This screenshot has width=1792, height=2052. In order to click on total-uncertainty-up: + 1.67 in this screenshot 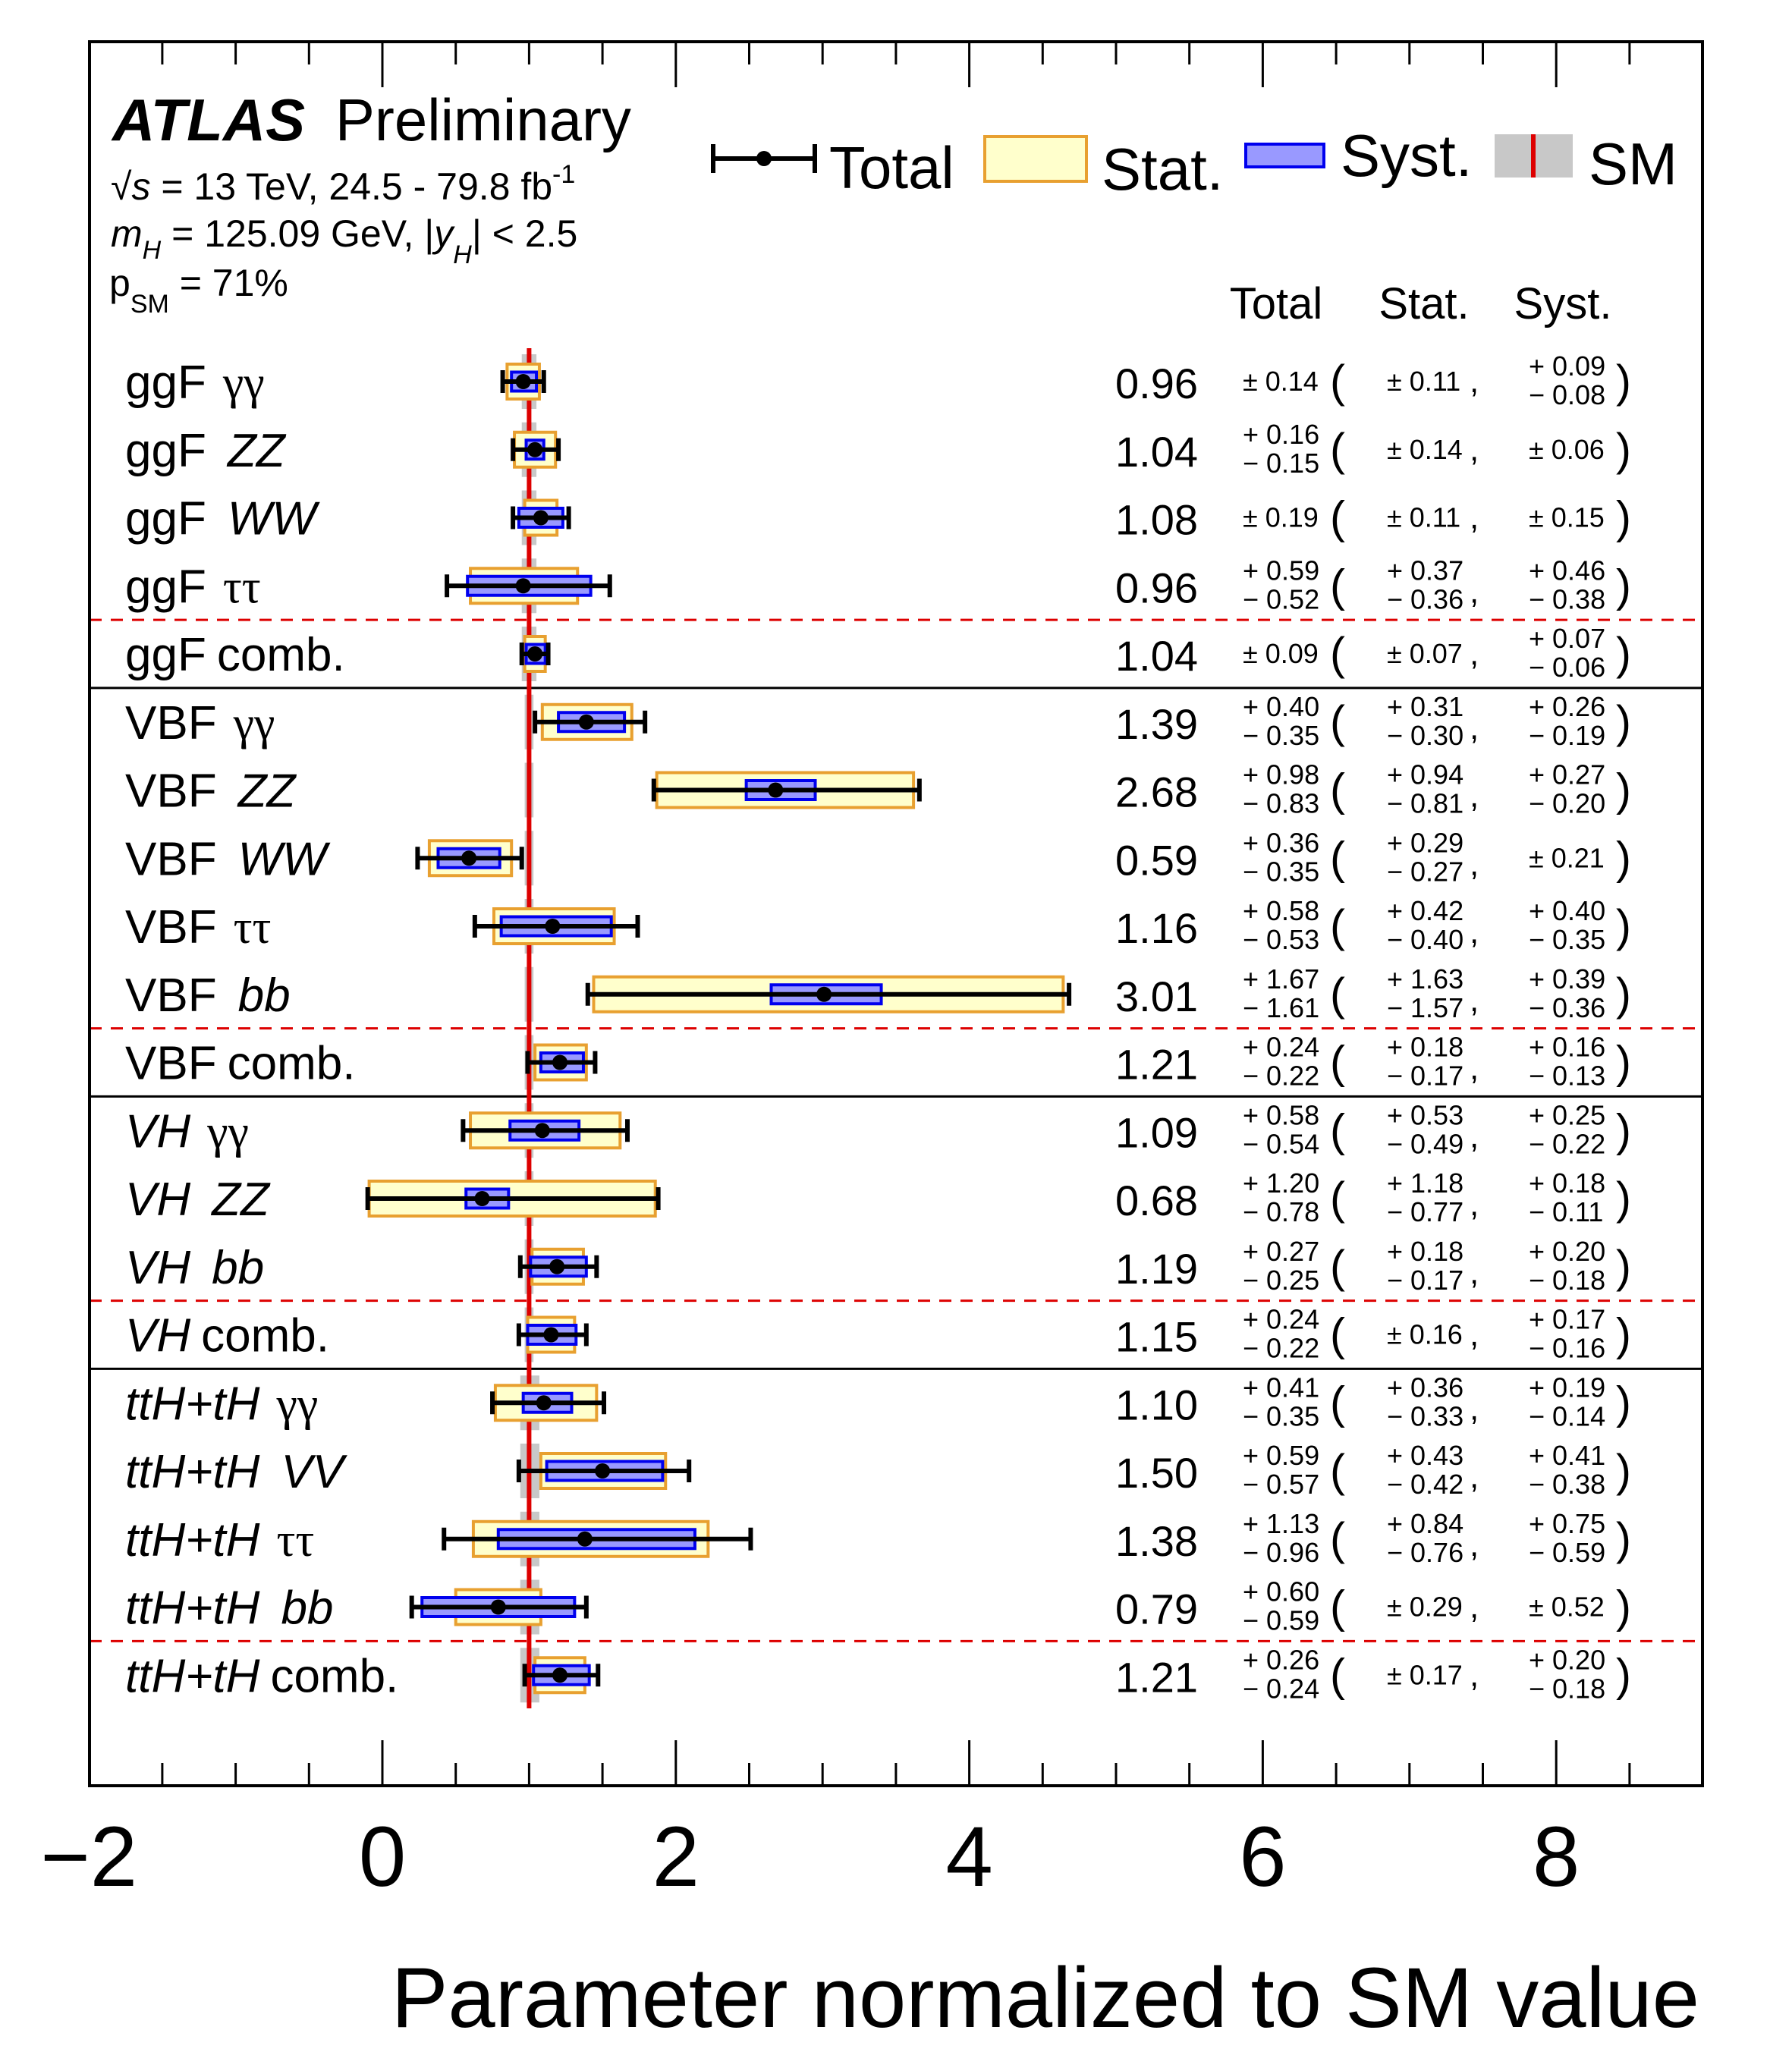, I will do `click(1281, 979)`.